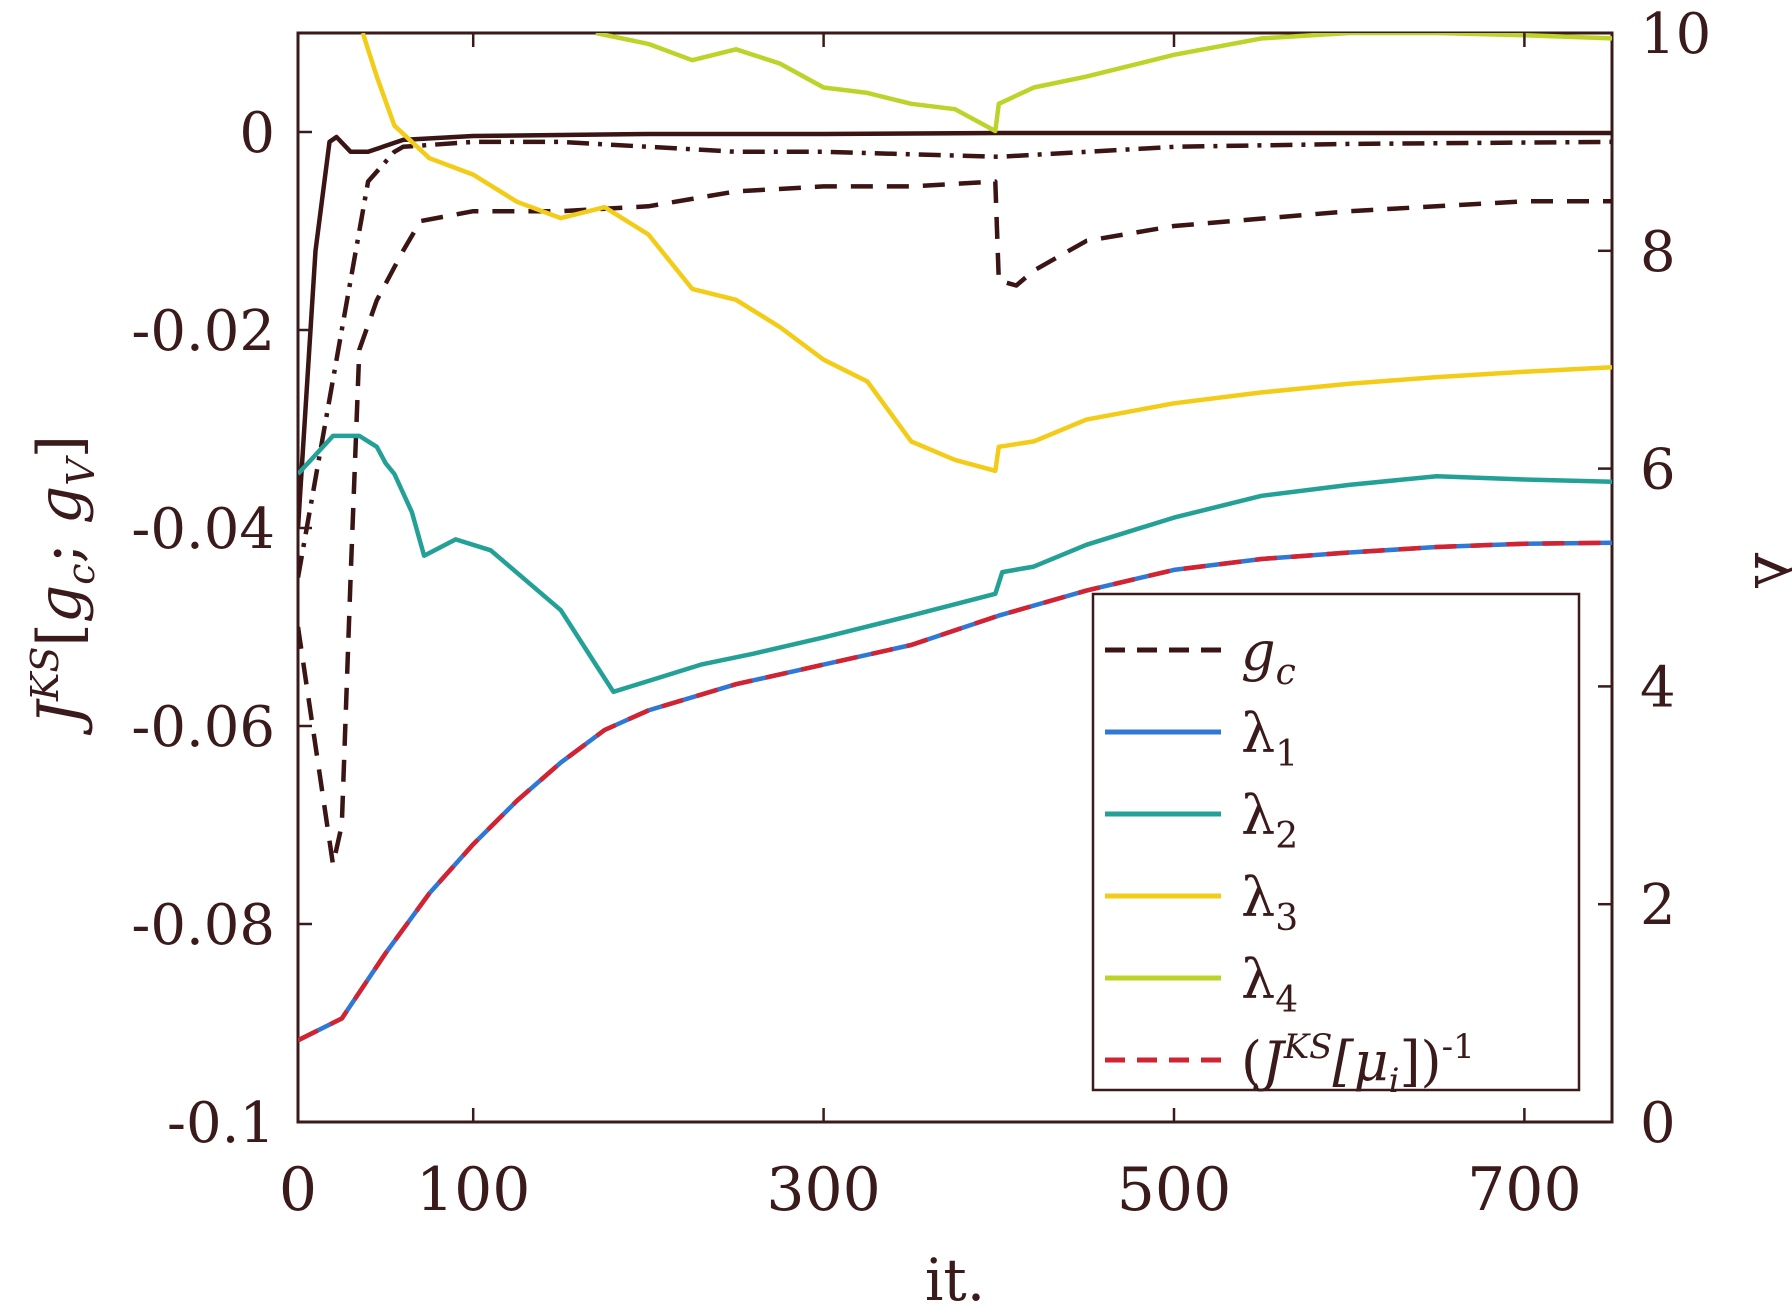 The height and width of the screenshot is (1313, 1792). What do you see at coordinates (257, 133) in the screenshot?
I see `y-left-tick-label: 0` at bounding box center [257, 133].